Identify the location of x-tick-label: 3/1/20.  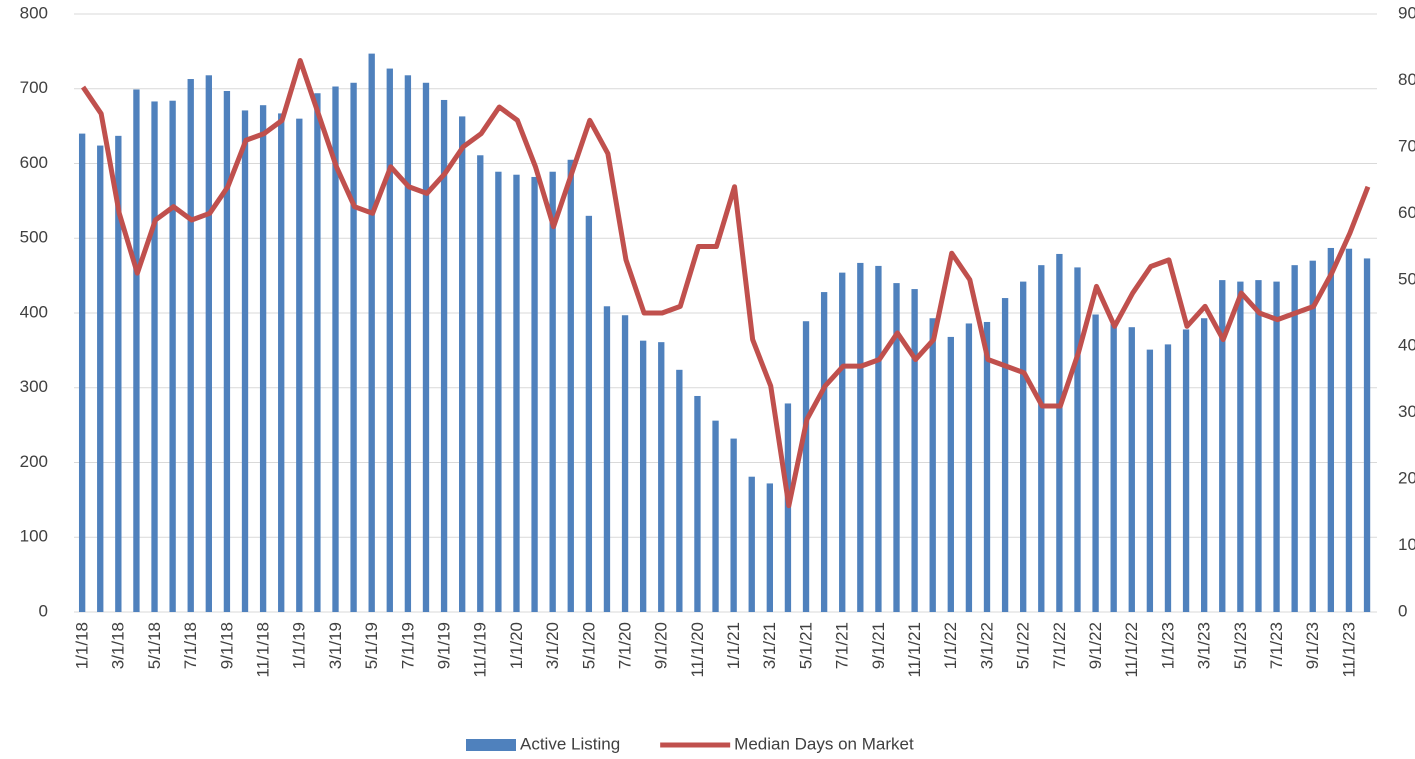
(552, 645).